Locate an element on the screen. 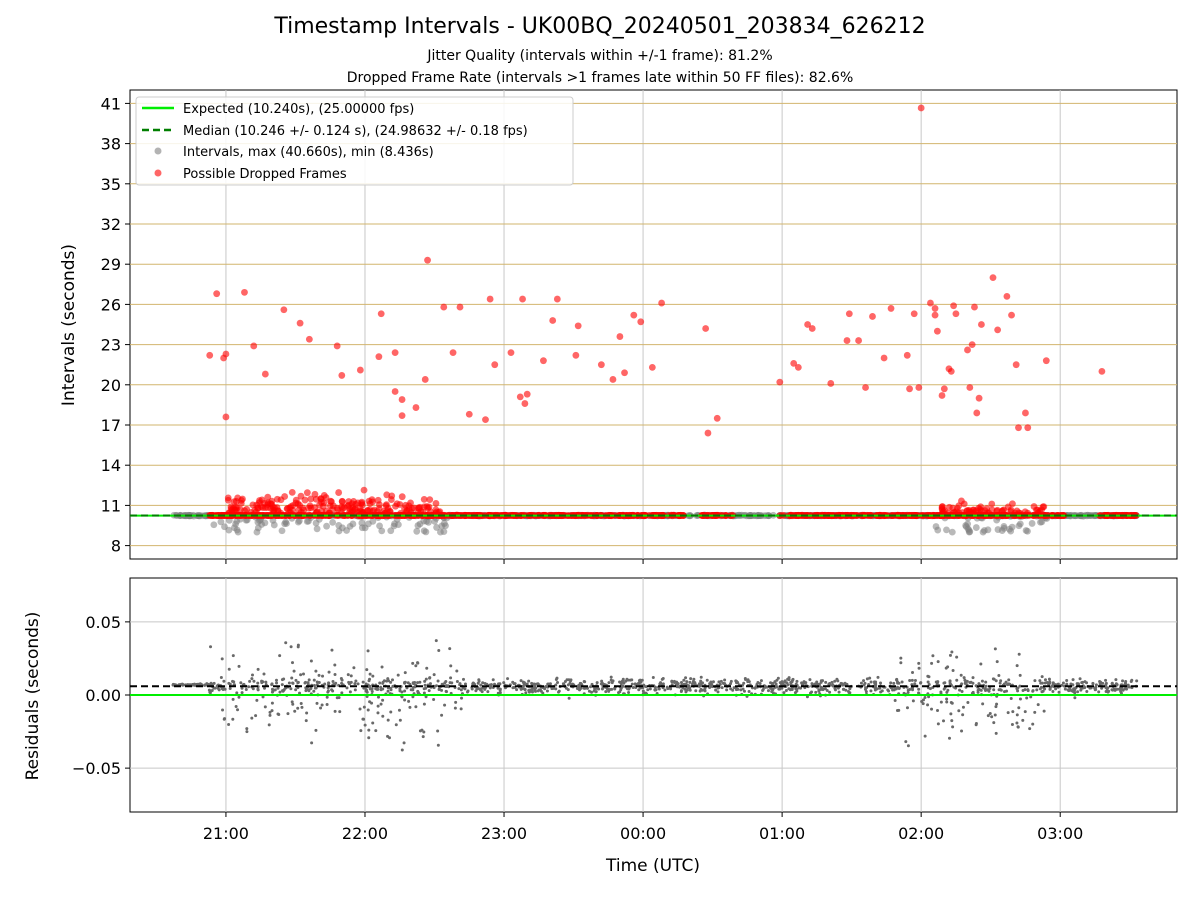  intervals-ytick-label: 20 is located at coordinates (111, 385).